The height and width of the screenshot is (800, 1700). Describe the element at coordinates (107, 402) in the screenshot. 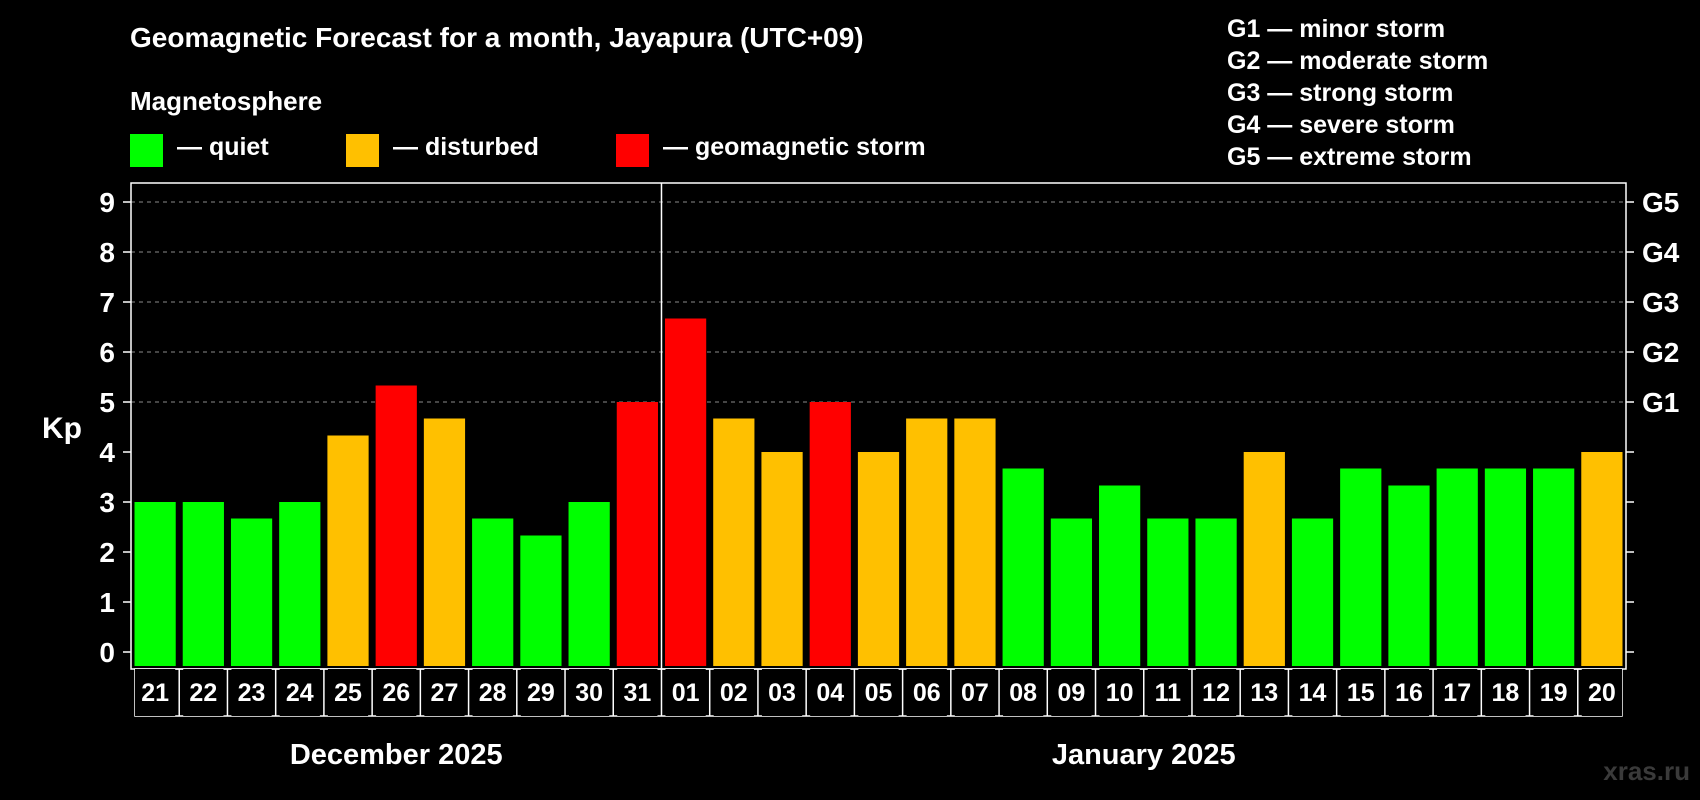

I see `ytick-label-5: 5` at that location.